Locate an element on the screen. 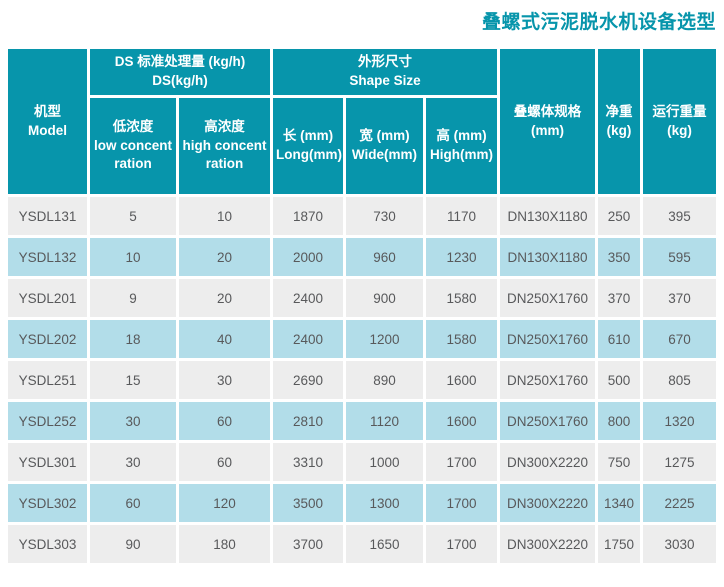  col-group-shape-size: 外形尺寸 Shape Size is located at coordinates (385, 72).